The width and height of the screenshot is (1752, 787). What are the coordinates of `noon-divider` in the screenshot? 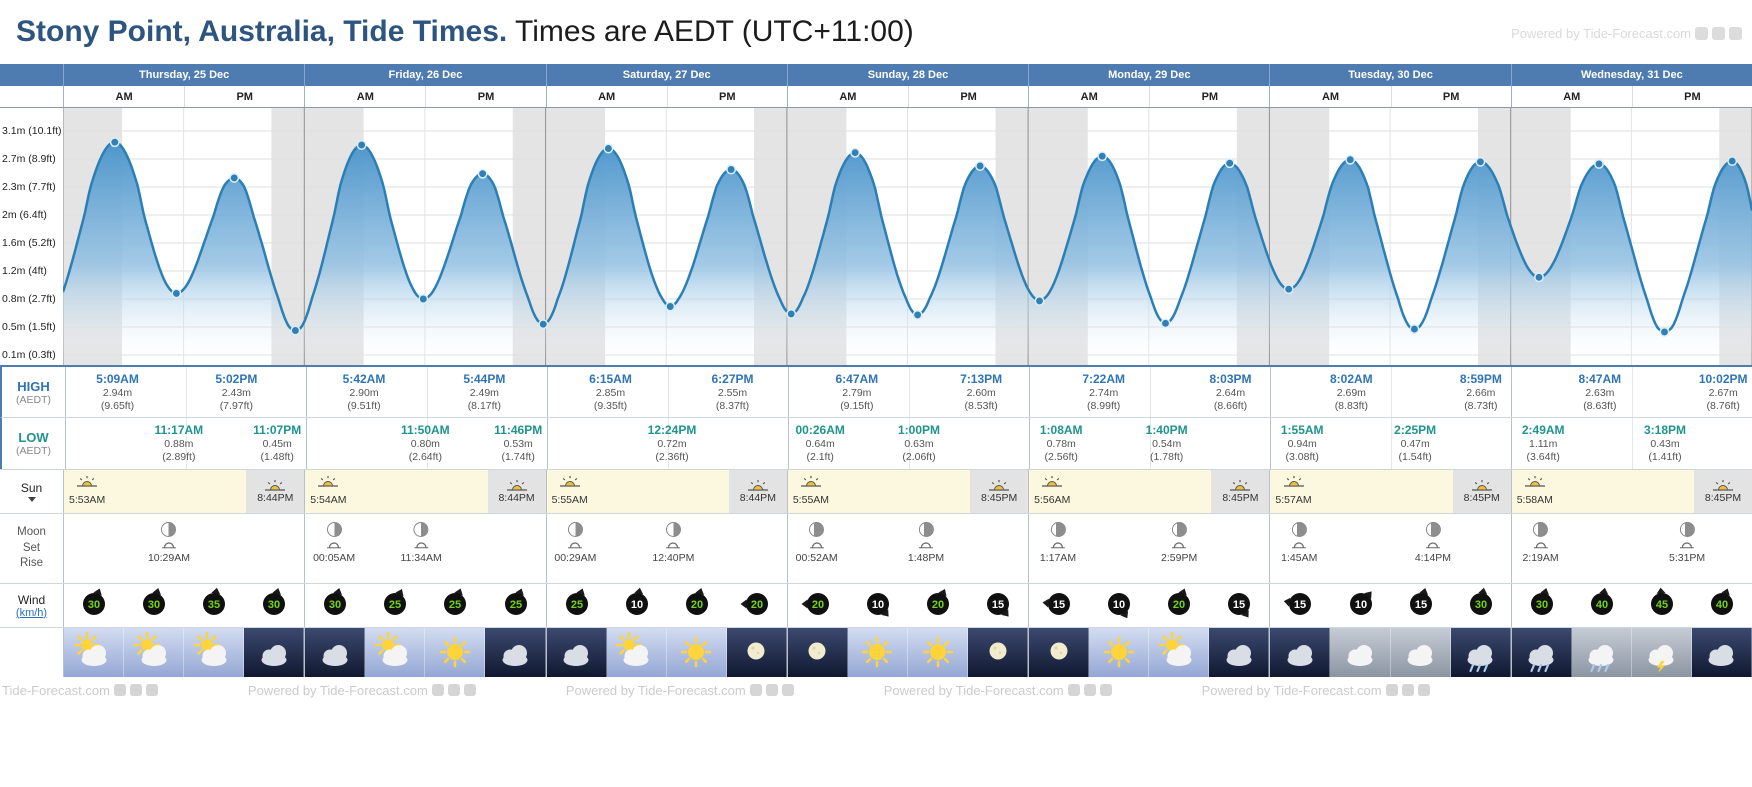 It's located at (1150, 443).